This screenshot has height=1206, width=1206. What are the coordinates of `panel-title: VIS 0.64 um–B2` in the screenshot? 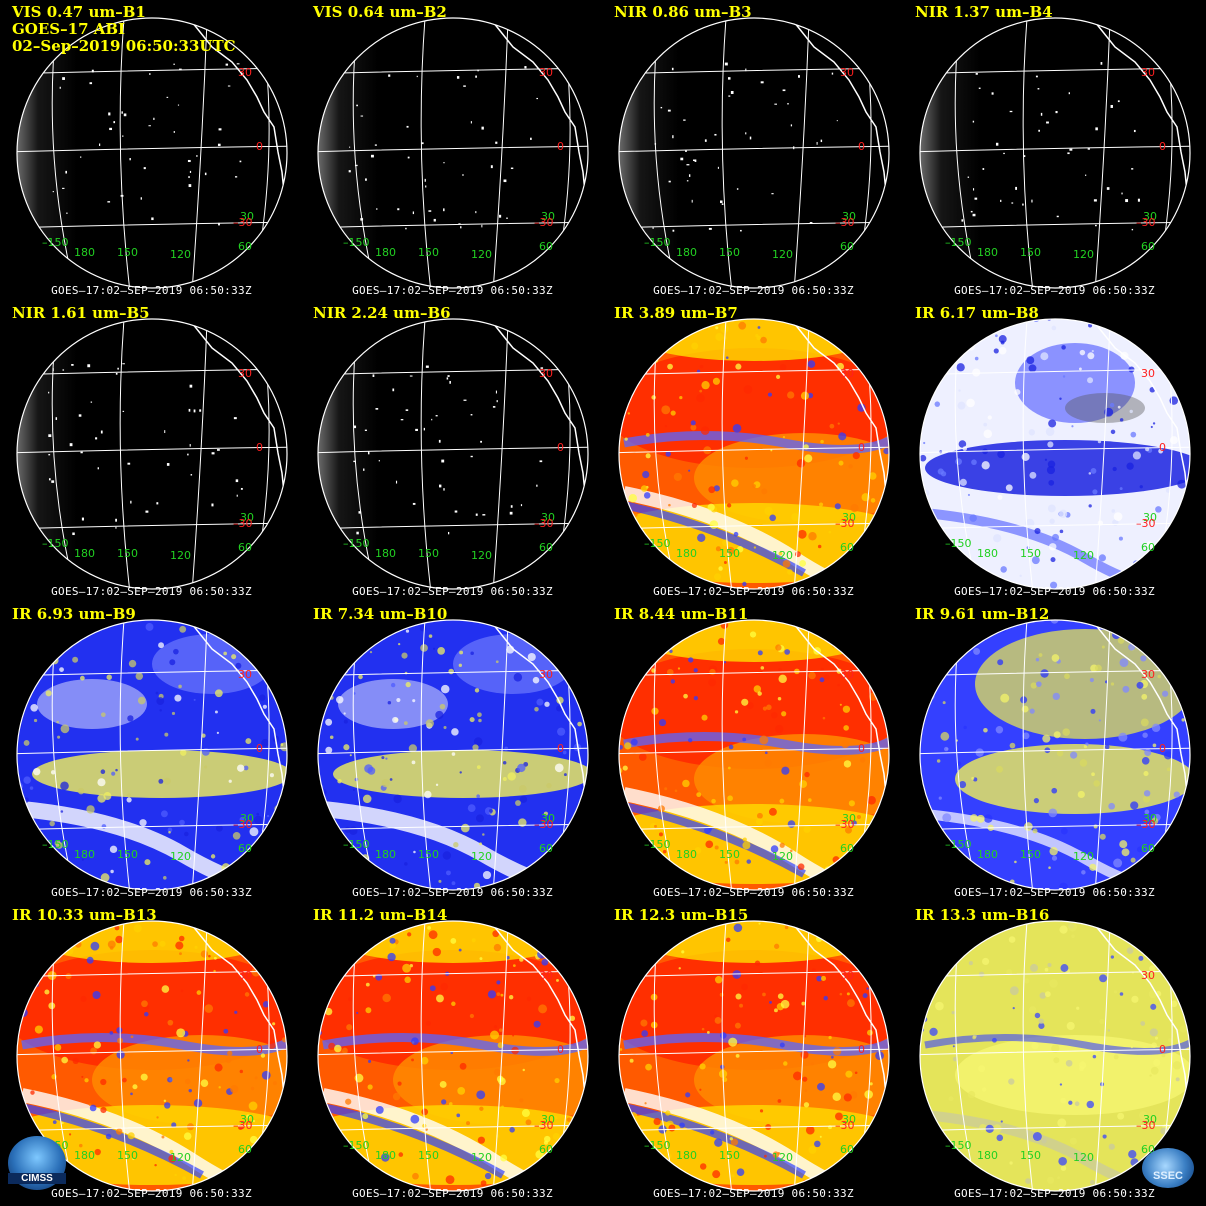 It's located at (380, 12).